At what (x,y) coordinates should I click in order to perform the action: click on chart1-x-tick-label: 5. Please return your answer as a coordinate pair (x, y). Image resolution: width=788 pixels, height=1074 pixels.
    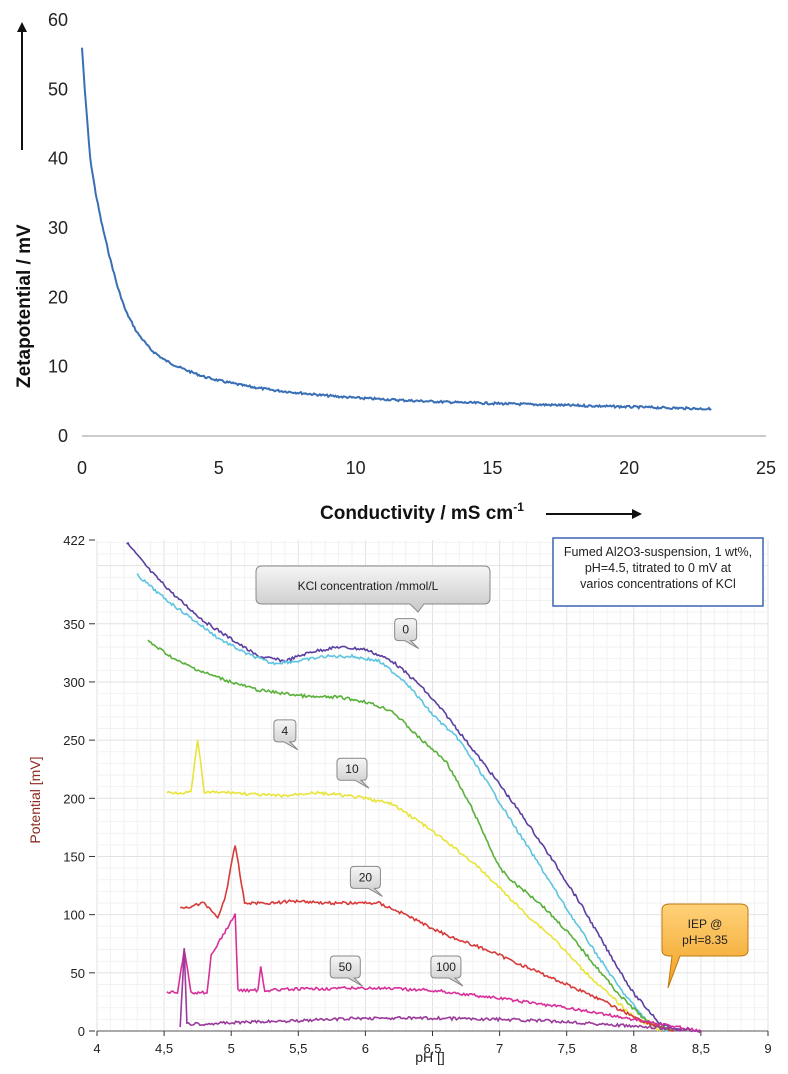
    Looking at the image, I should click on (219, 468).